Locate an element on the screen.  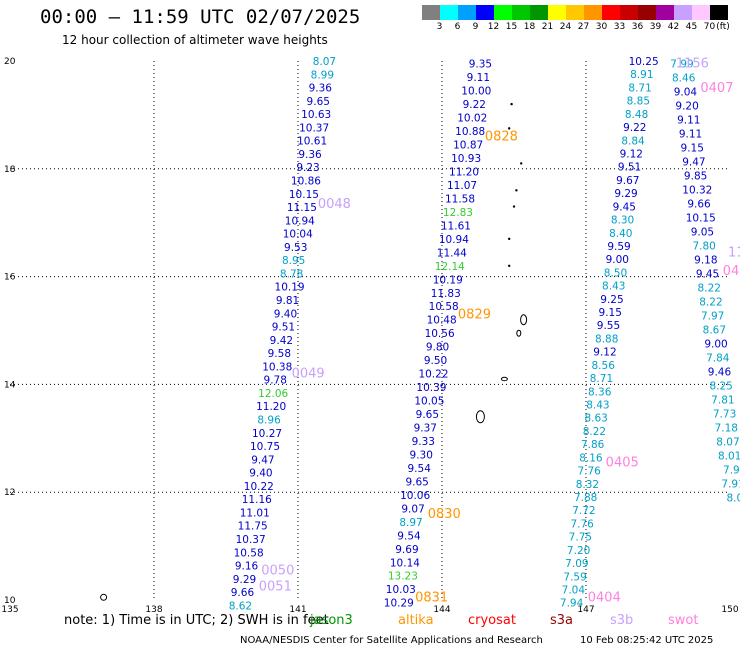
wave-height-value: 8.16 is located at coordinates (591, 458).